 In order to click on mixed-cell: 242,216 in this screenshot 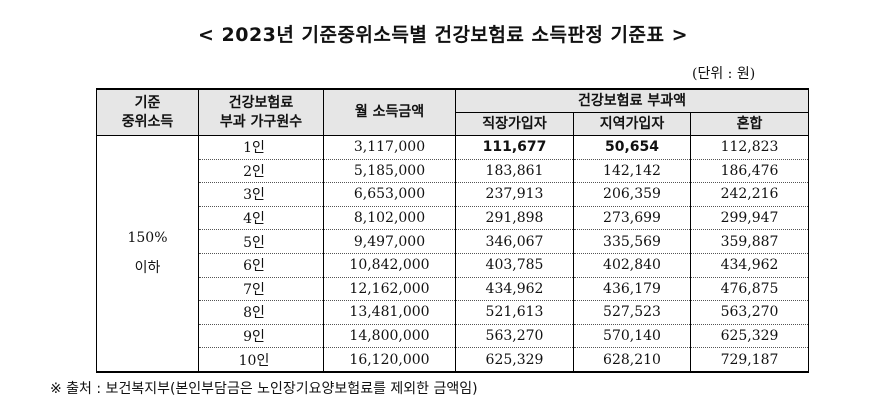, I will do `click(749, 194)`.